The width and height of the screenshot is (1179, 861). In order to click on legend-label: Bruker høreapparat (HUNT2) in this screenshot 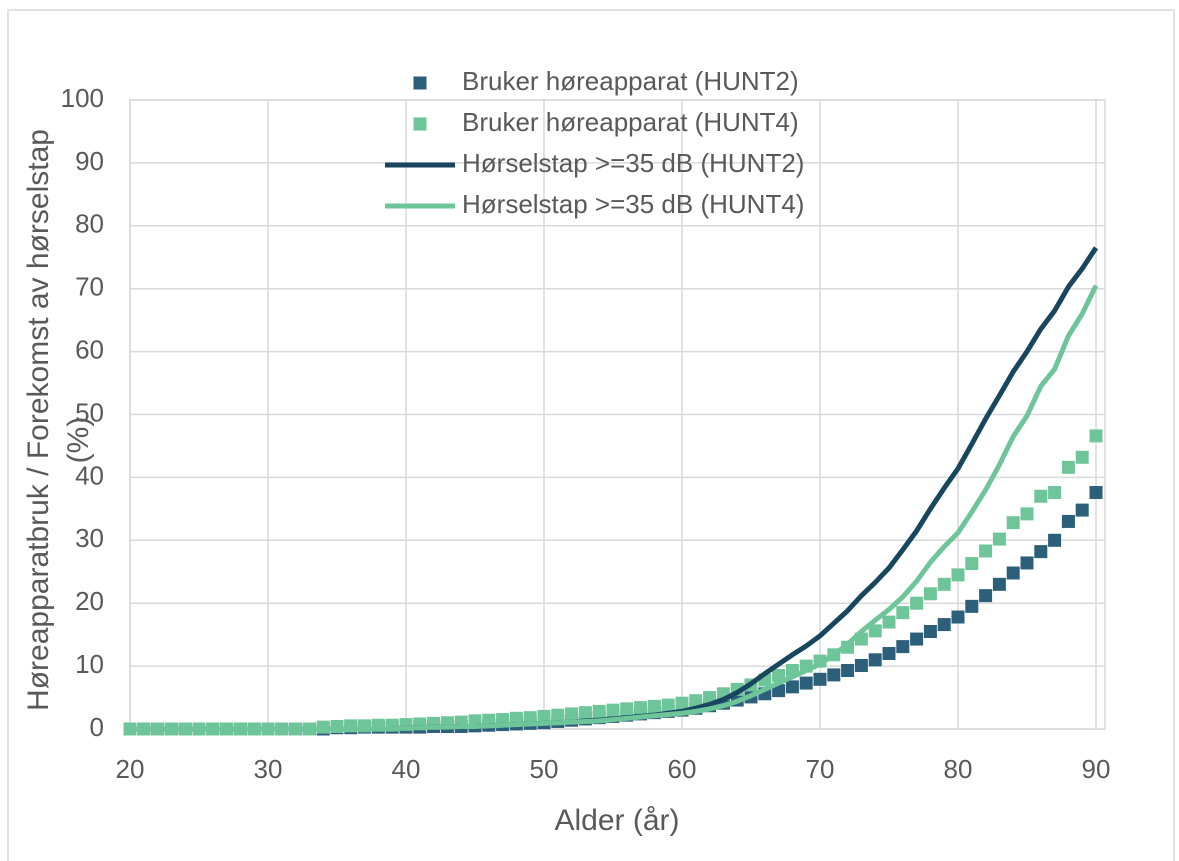, I will do `click(630, 81)`.